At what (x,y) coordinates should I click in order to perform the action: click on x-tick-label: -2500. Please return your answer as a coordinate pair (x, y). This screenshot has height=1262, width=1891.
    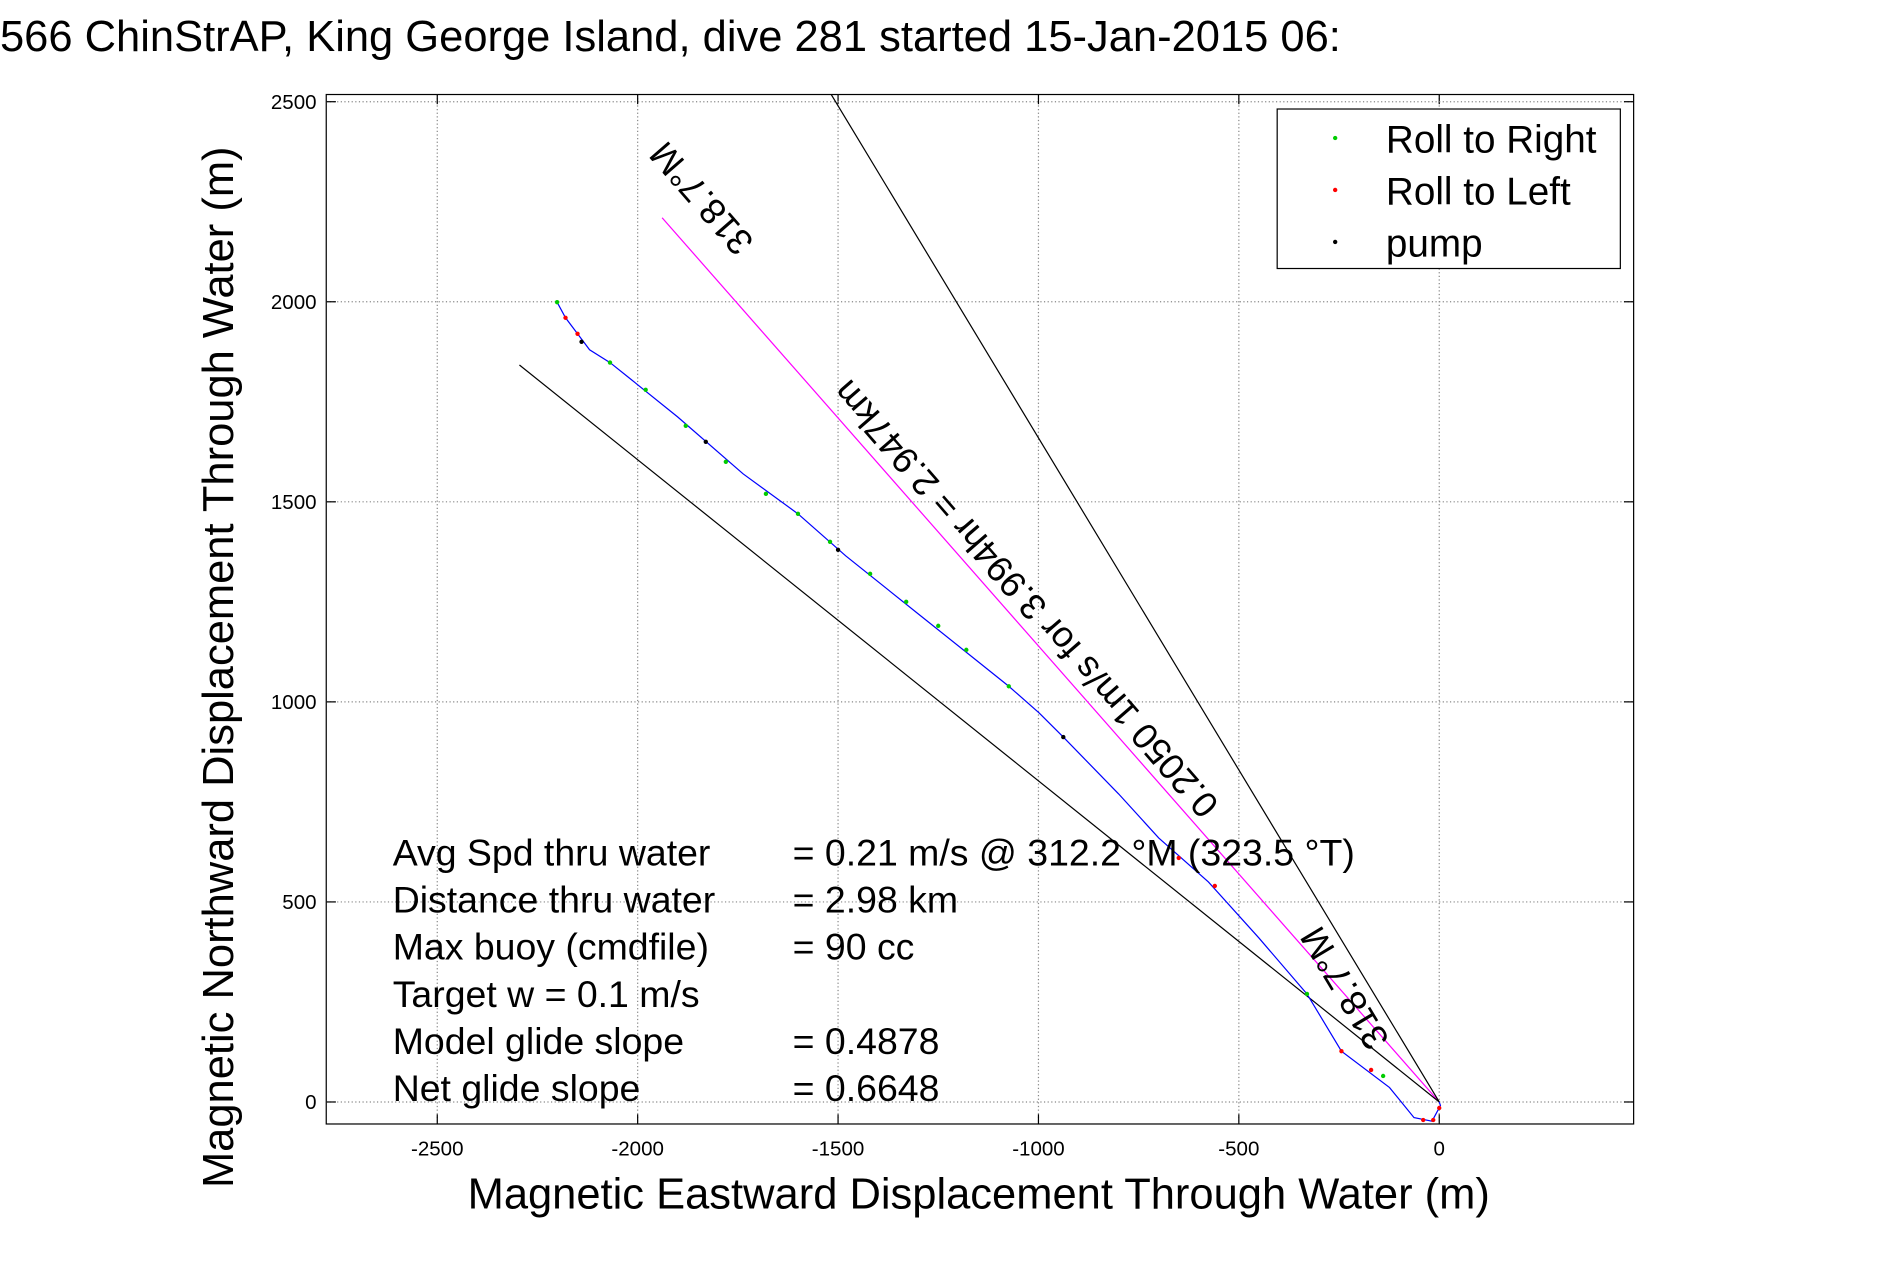
    Looking at the image, I should click on (437, 1148).